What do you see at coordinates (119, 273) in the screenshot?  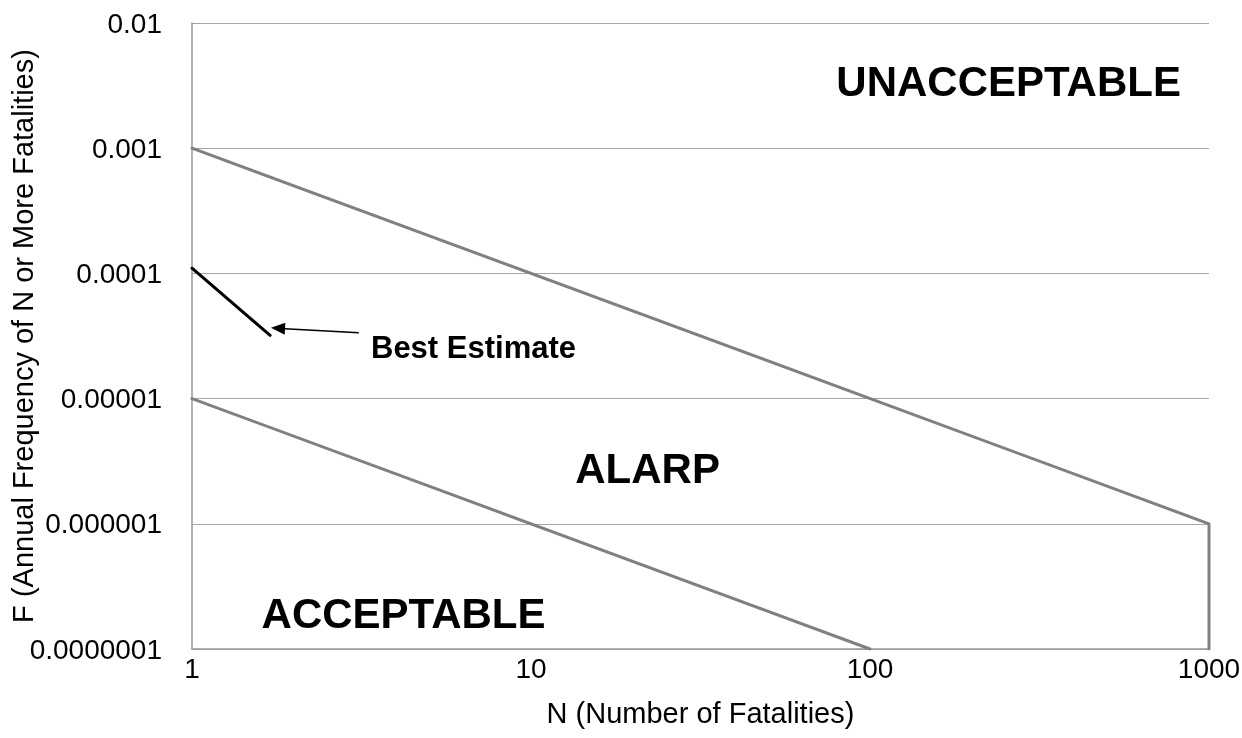 I see `y-tick-label: 0.0001` at bounding box center [119, 273].